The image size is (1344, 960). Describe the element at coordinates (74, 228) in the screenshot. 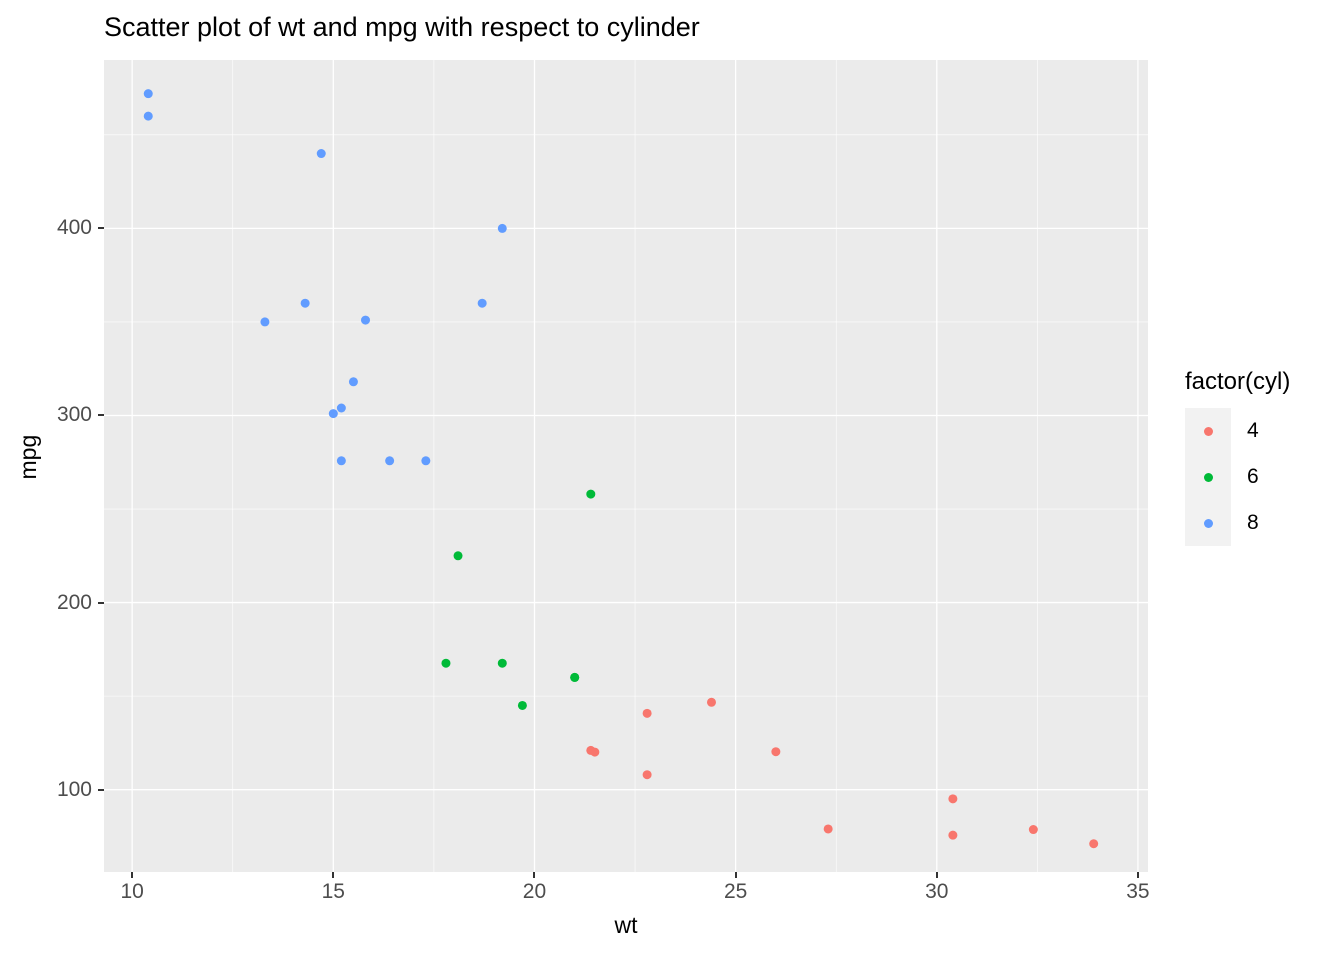

I see `y-tick-label: 400` at that location.